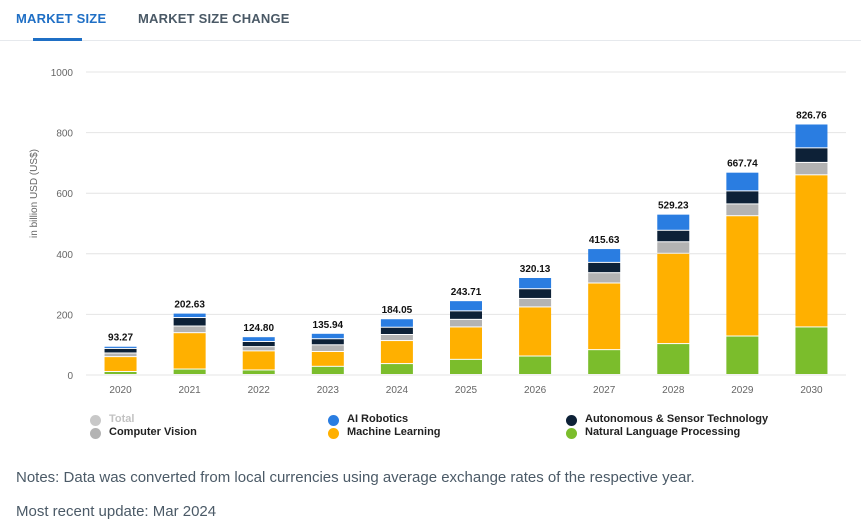 This screenshot has height=523, width=861. What do you see at coordinates (120, 390) in the screenshot?
I see `x-tick-label: 2020` at bounding box center [120, 390].